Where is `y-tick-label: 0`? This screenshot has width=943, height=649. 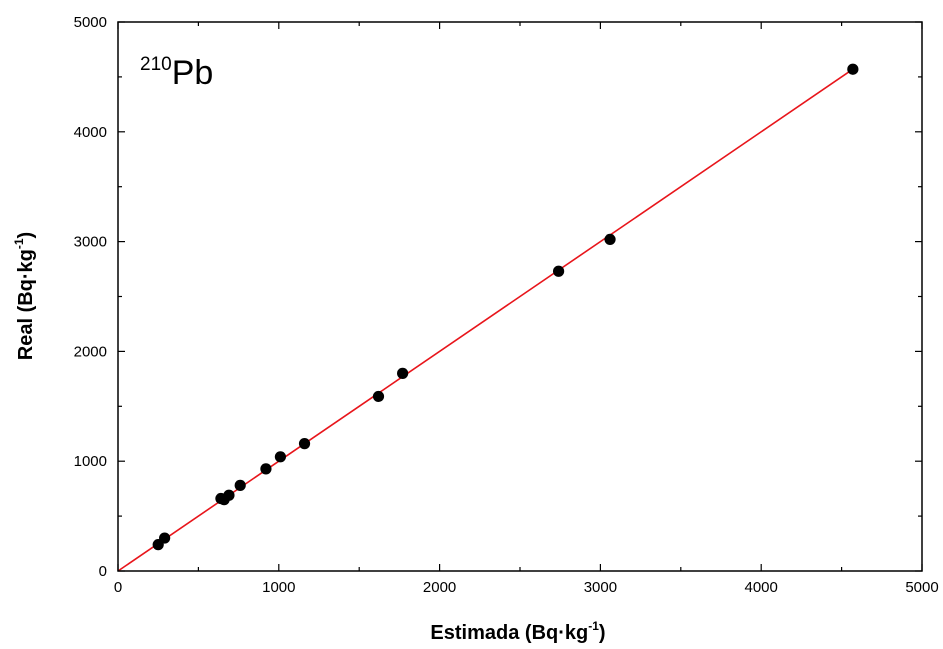 y-tick-label: 0 is located at coordinates (103, 571).